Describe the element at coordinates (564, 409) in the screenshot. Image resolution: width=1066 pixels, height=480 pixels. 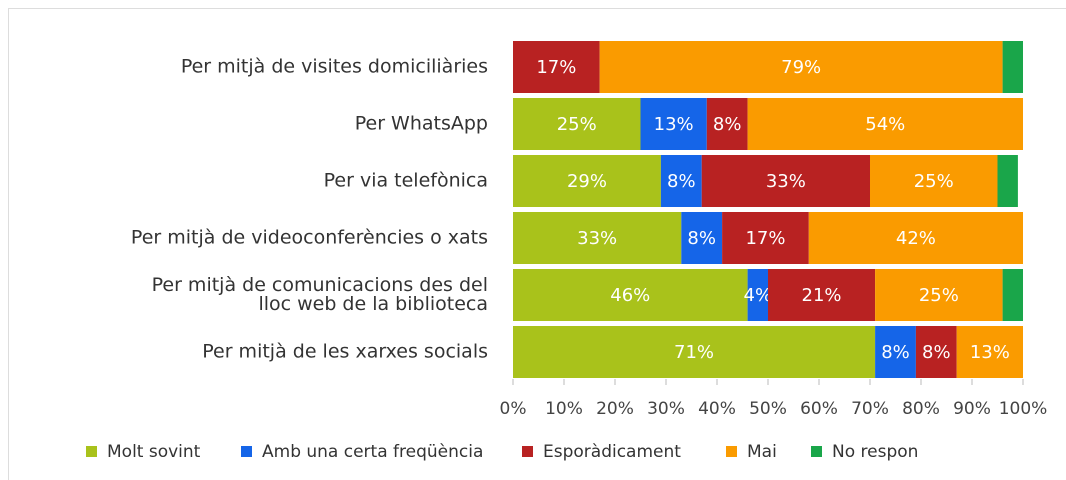
I see `x-tick-label: 10%` at that location.